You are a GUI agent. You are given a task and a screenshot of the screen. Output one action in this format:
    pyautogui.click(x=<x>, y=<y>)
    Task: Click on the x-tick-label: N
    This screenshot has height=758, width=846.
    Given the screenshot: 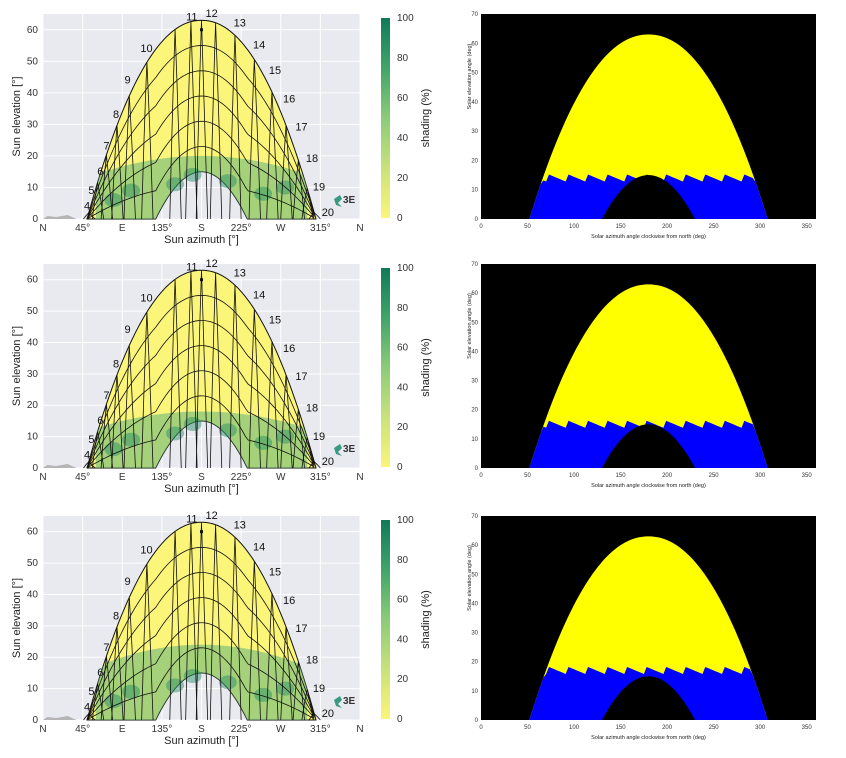 What is the action you would take?
    pyautogui.click(x=42, y=729)
    